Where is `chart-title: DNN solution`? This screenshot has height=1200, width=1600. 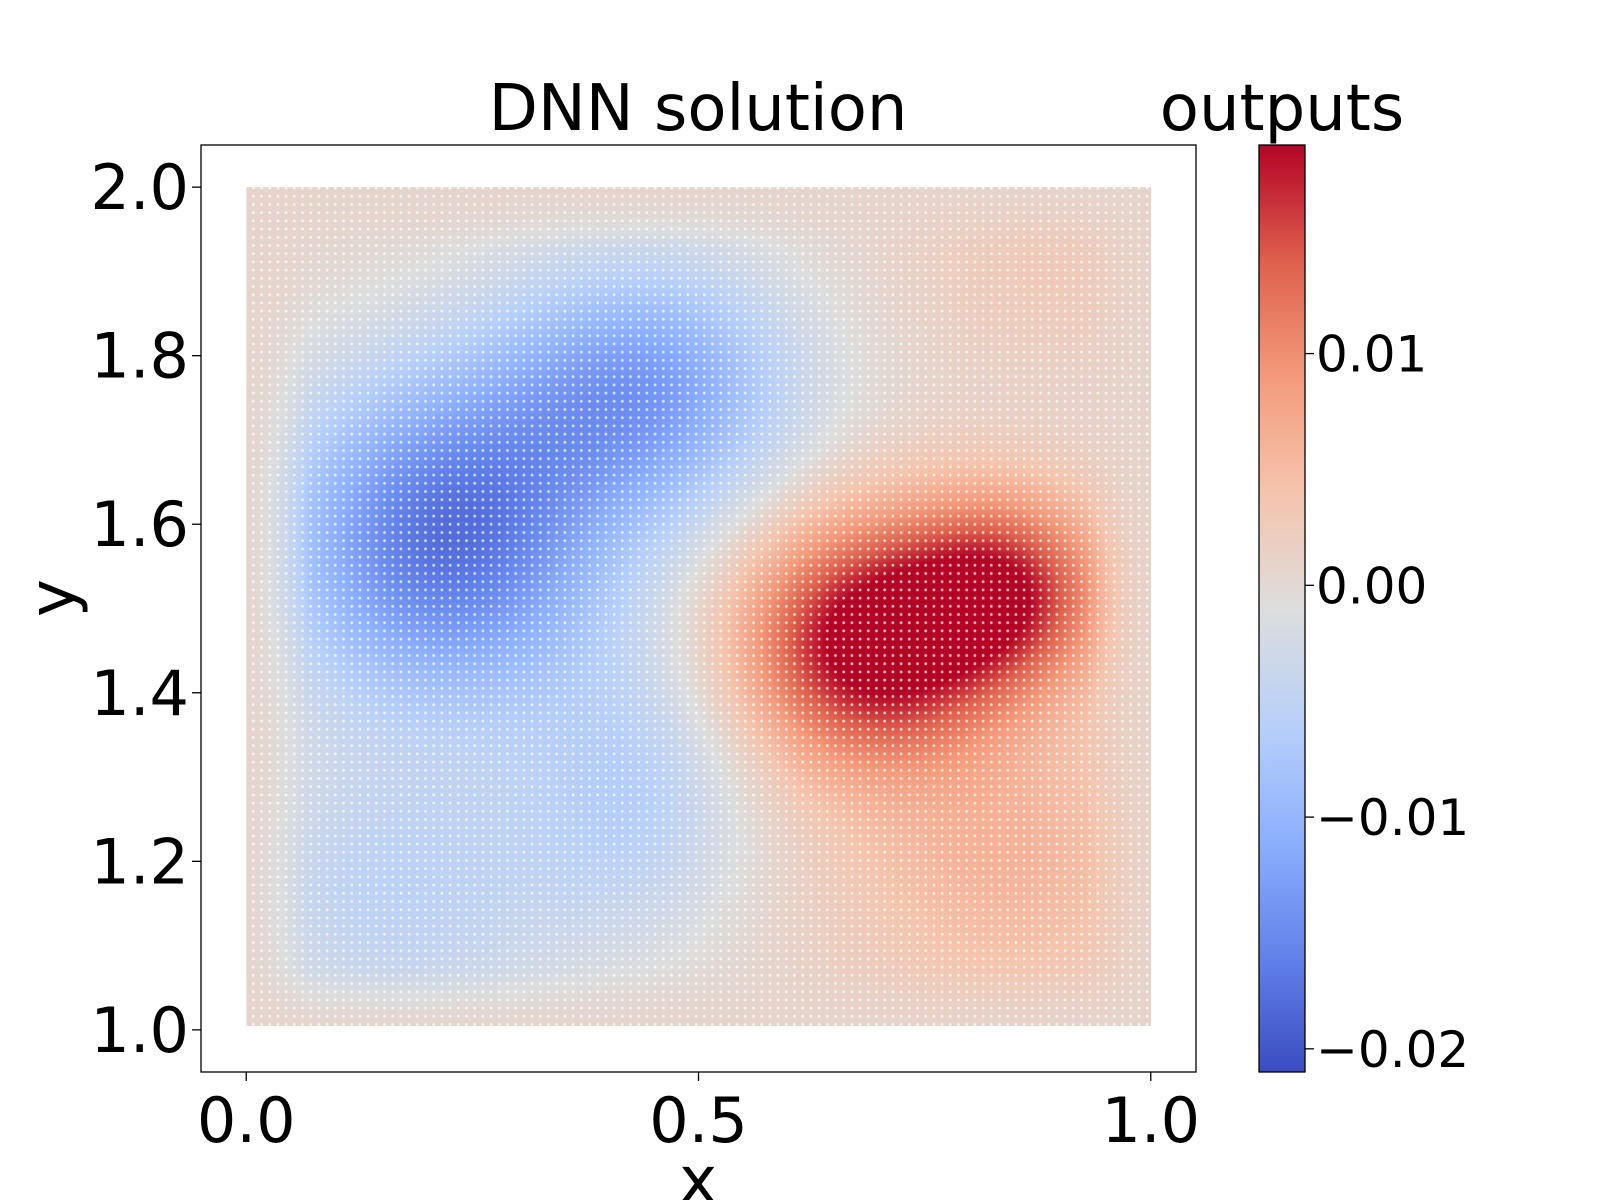 chart-title: DNN solution is located at coordinates (698, 109).